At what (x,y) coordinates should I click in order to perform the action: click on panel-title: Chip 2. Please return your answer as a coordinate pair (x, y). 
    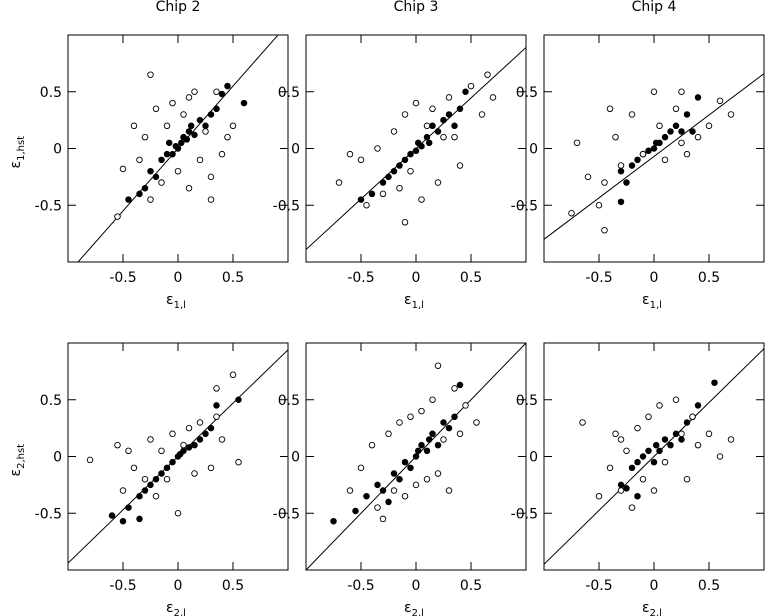
    Looking at the image, I should click on (178, 7).